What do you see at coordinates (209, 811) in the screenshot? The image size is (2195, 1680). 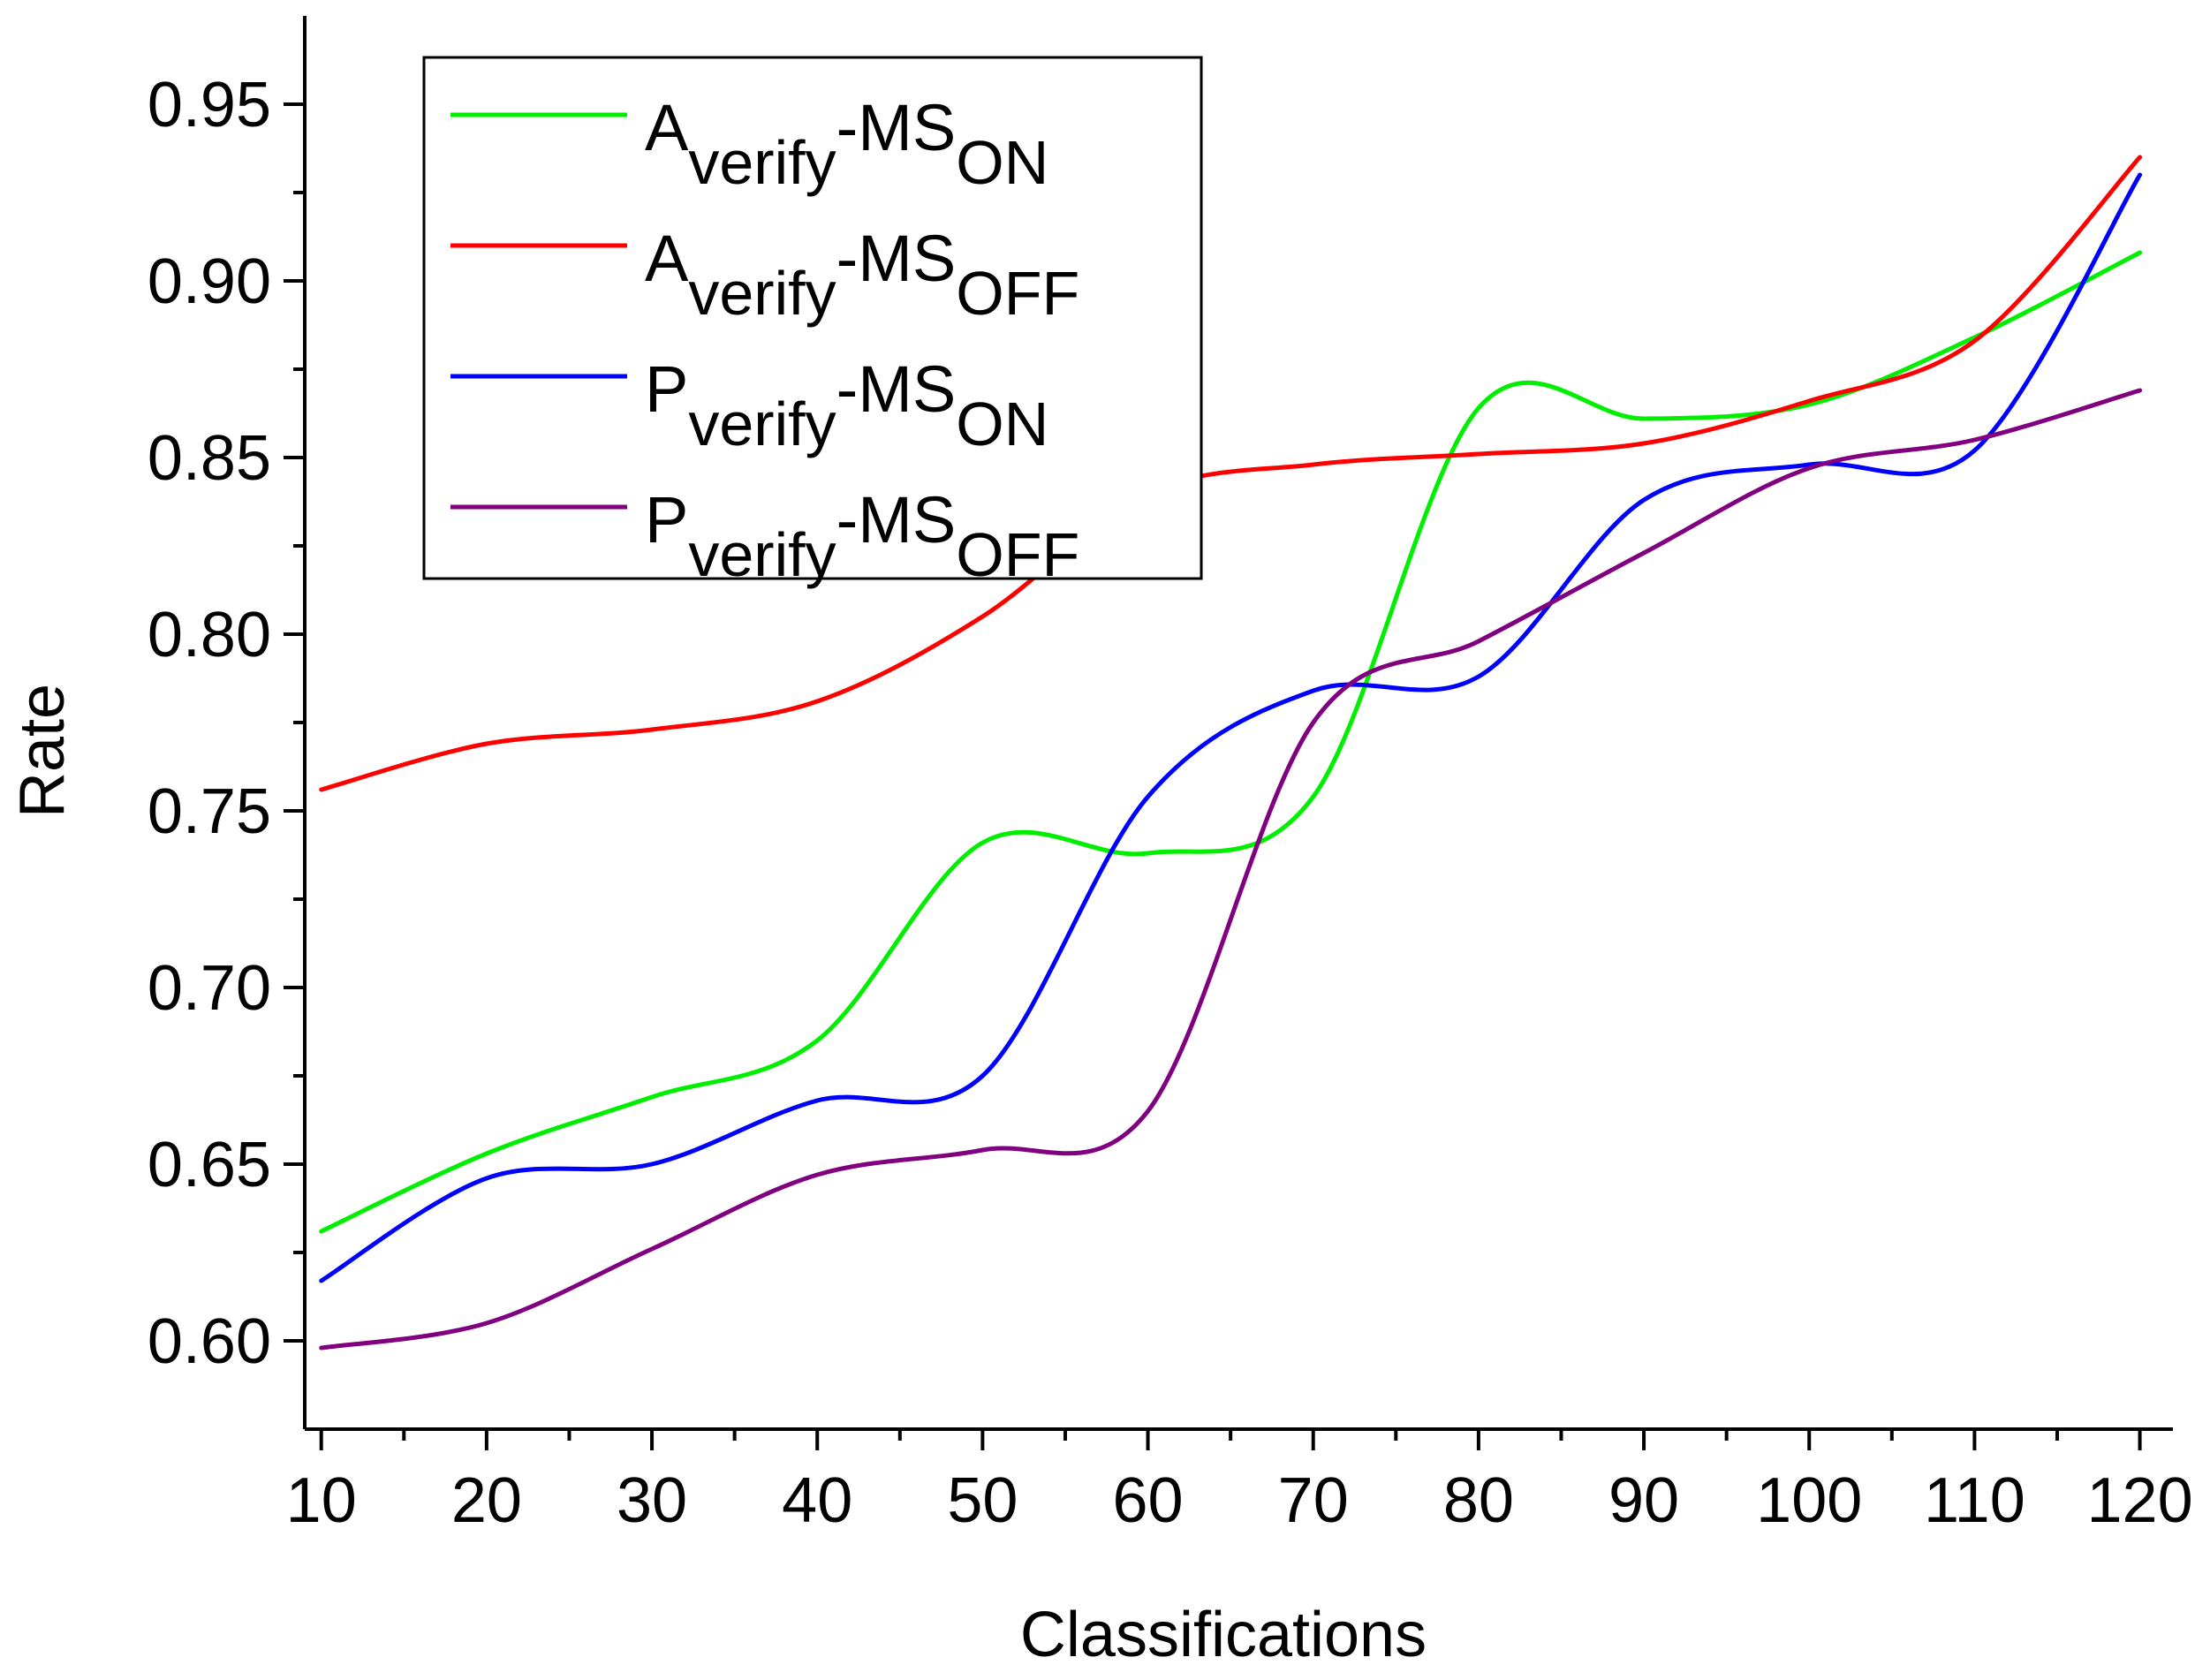 I see `y-tick-label: 0.75` at bounding box center [209, 811].